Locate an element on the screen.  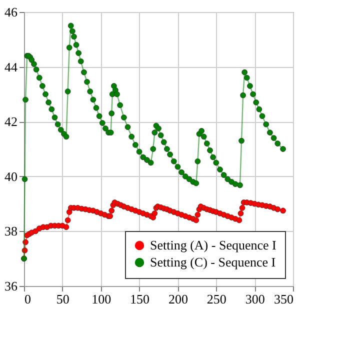
x-tick-label: 200 is located at coordinates (178, 299).